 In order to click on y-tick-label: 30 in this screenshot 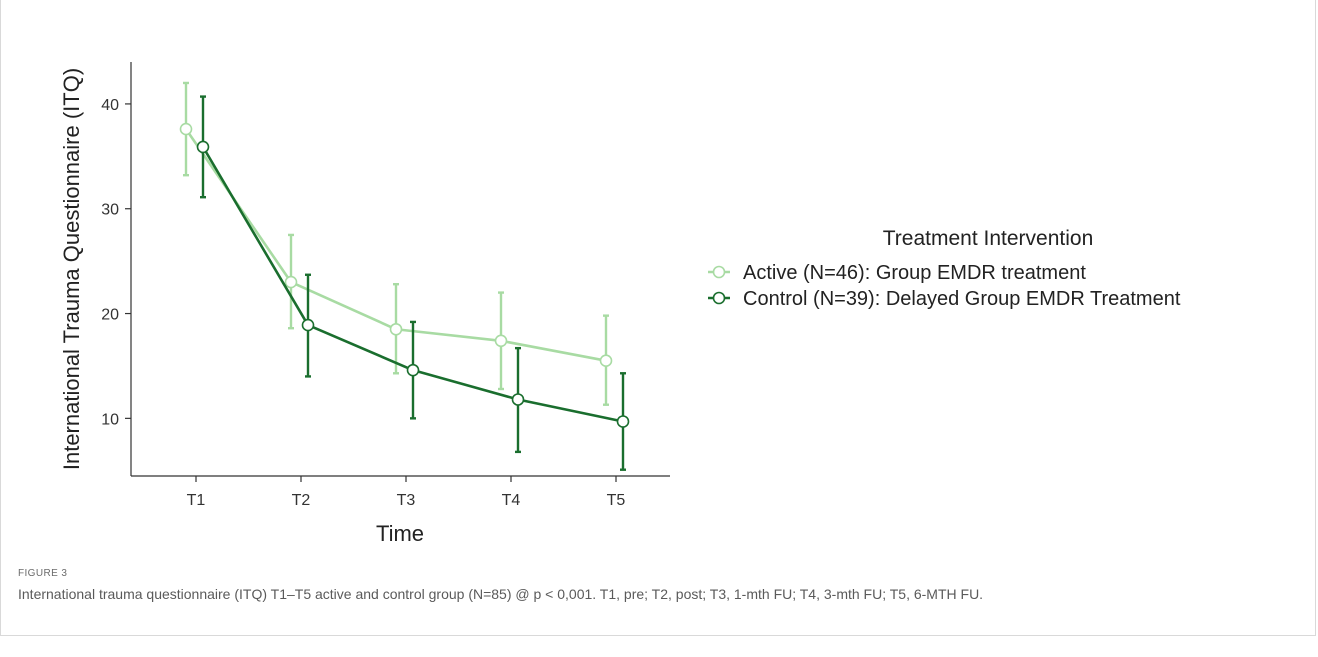, I will do `click(110, 210)`.